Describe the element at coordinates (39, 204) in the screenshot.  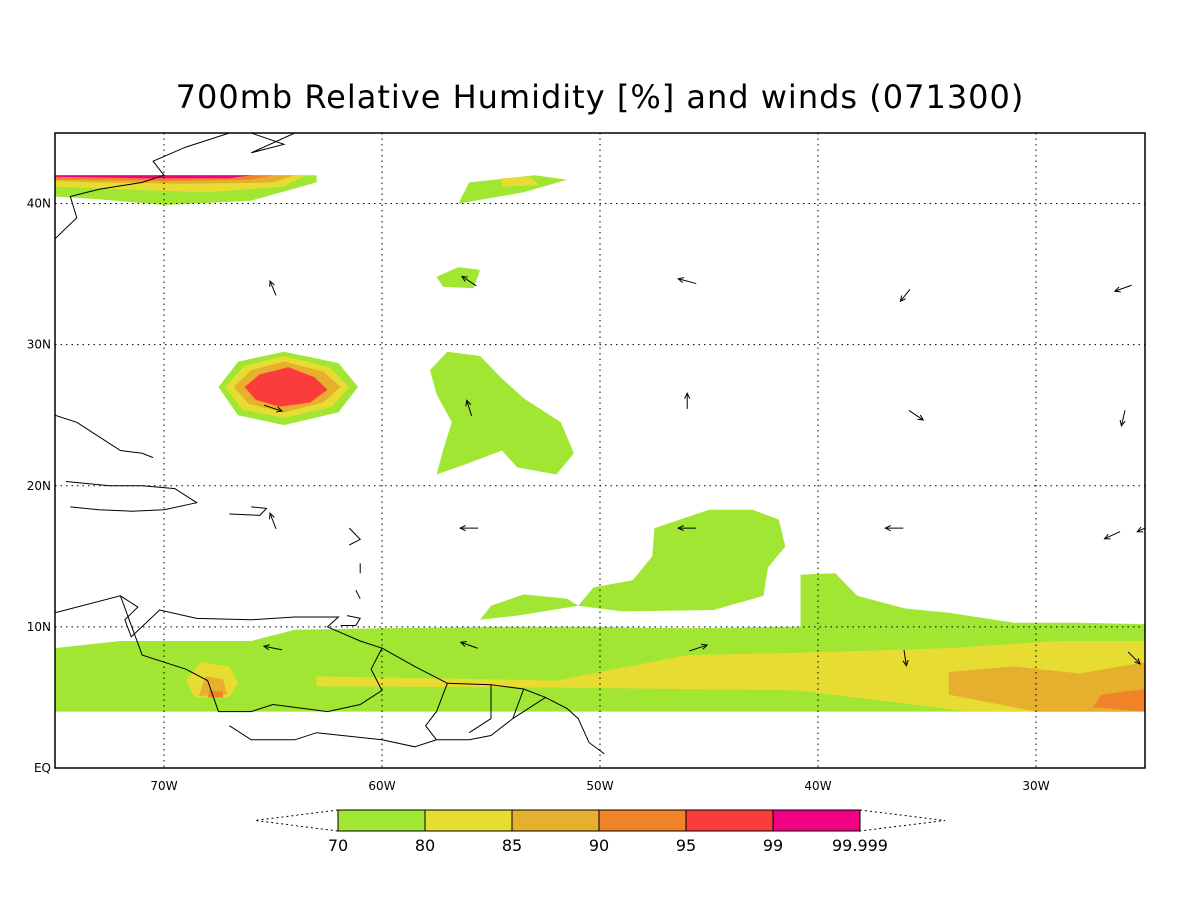
I see `lat-tick-label: 40N` at that location.